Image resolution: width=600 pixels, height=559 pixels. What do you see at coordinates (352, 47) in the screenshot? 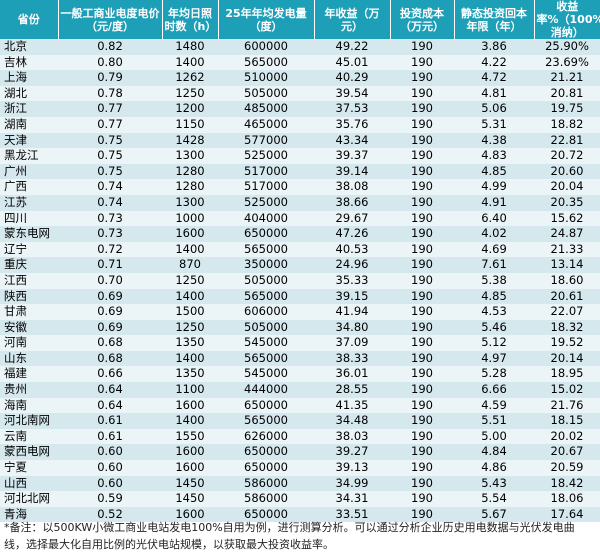
I see `cell-annual-revenue: 49.22` at bounding box center [352, 47].